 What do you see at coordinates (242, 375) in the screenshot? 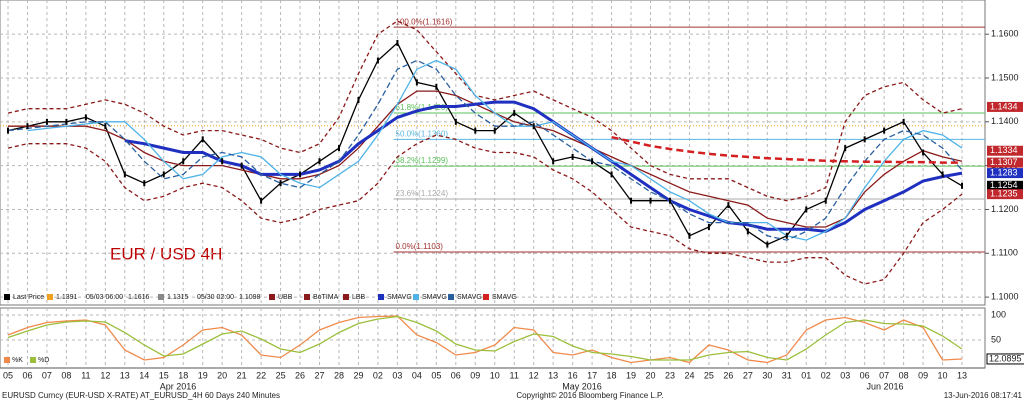
I see `x-tick-label: 21` at bounding box center [242, 375].